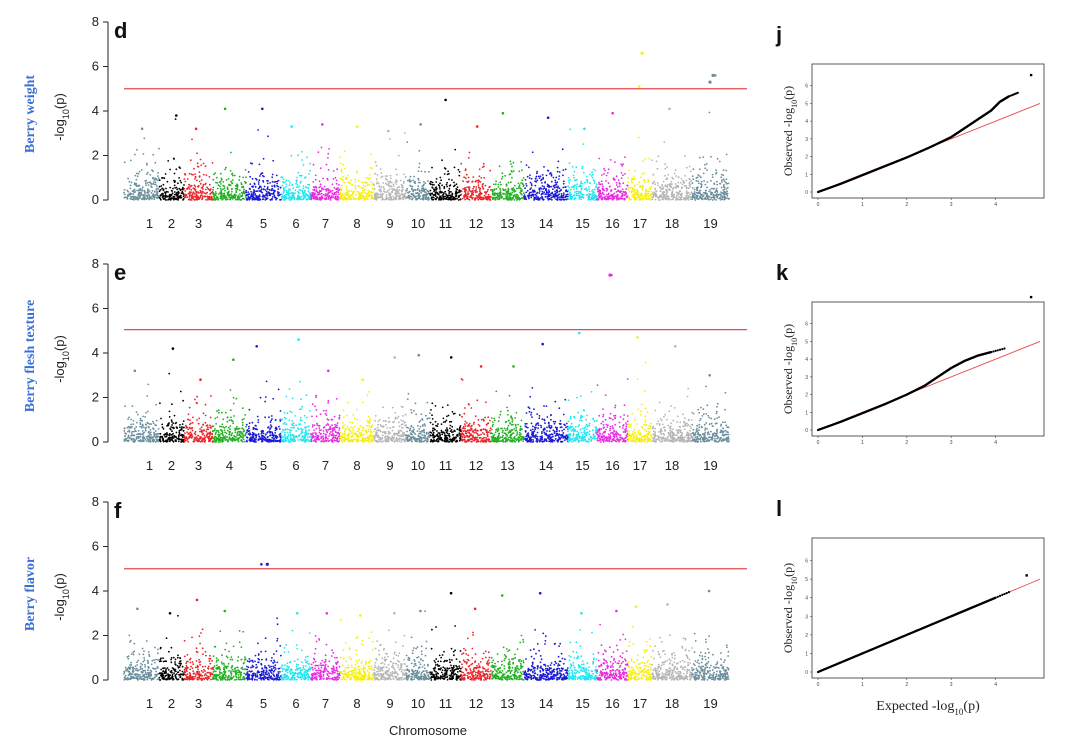  What do you see at coordinates (95, 352) in the screenshot?
I see `y-tick-label: 4` at bounding box center [95, 352].